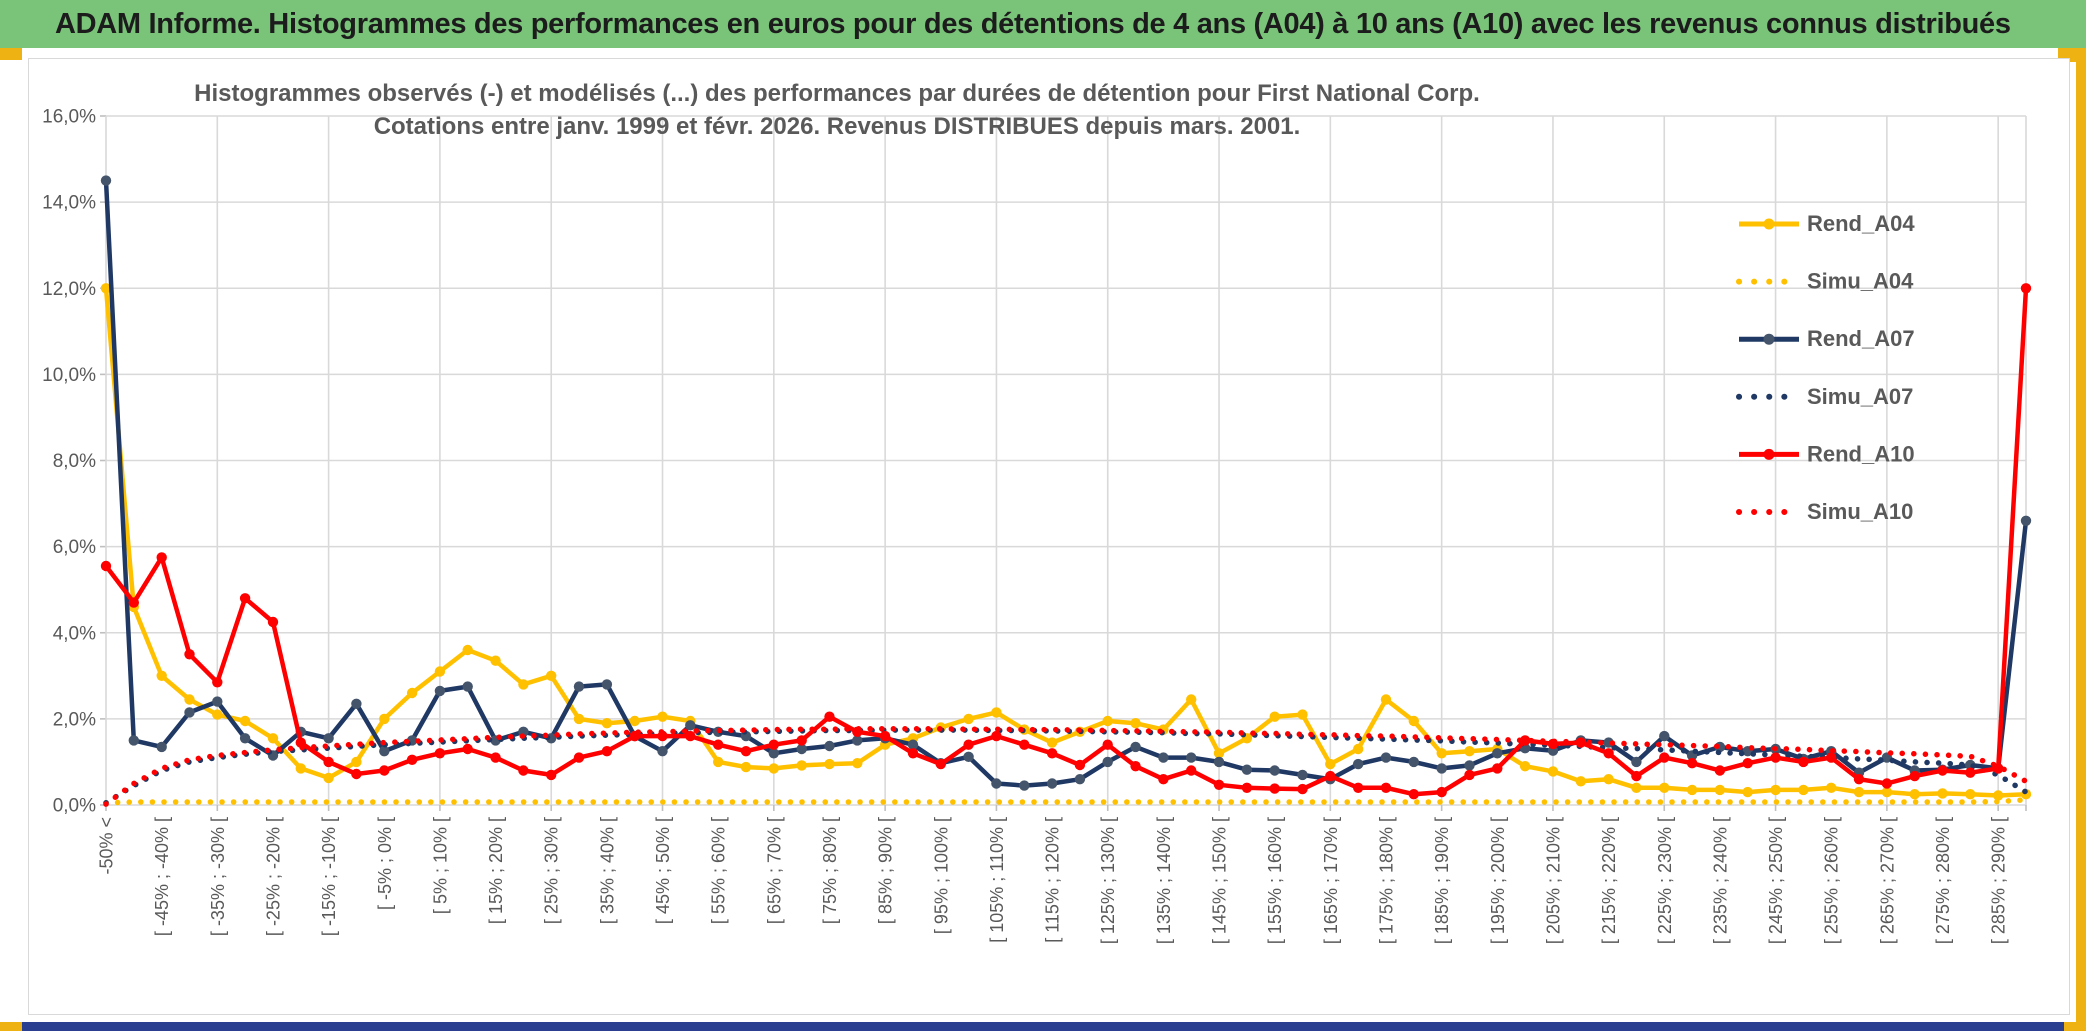  I want to click on y-tick-label: 12,0%, so click(69, 289).